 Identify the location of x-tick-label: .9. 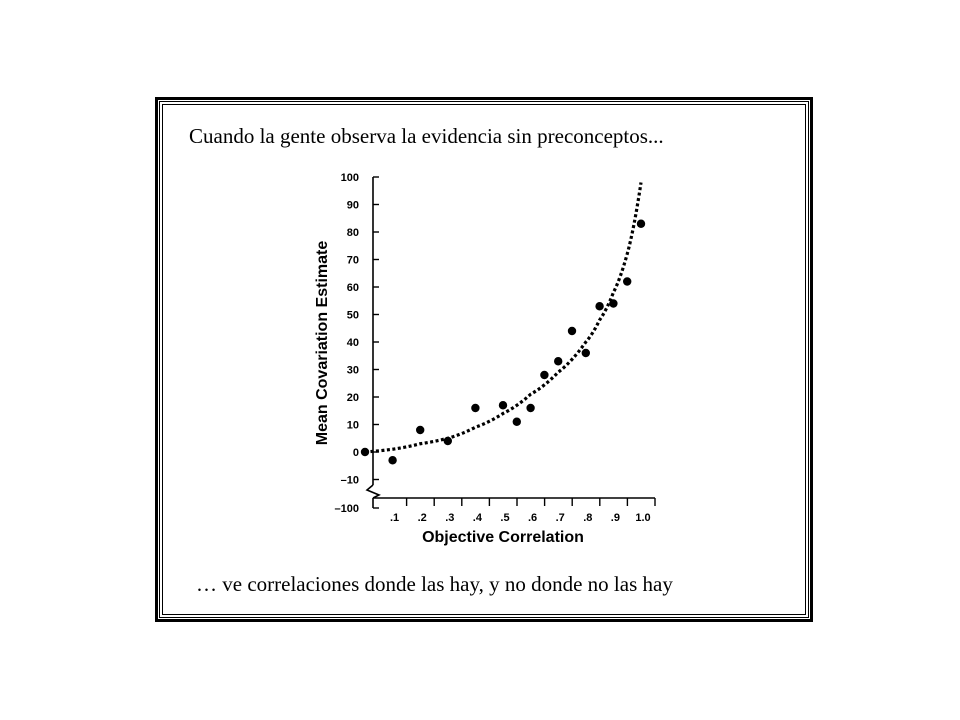
(615, 518).